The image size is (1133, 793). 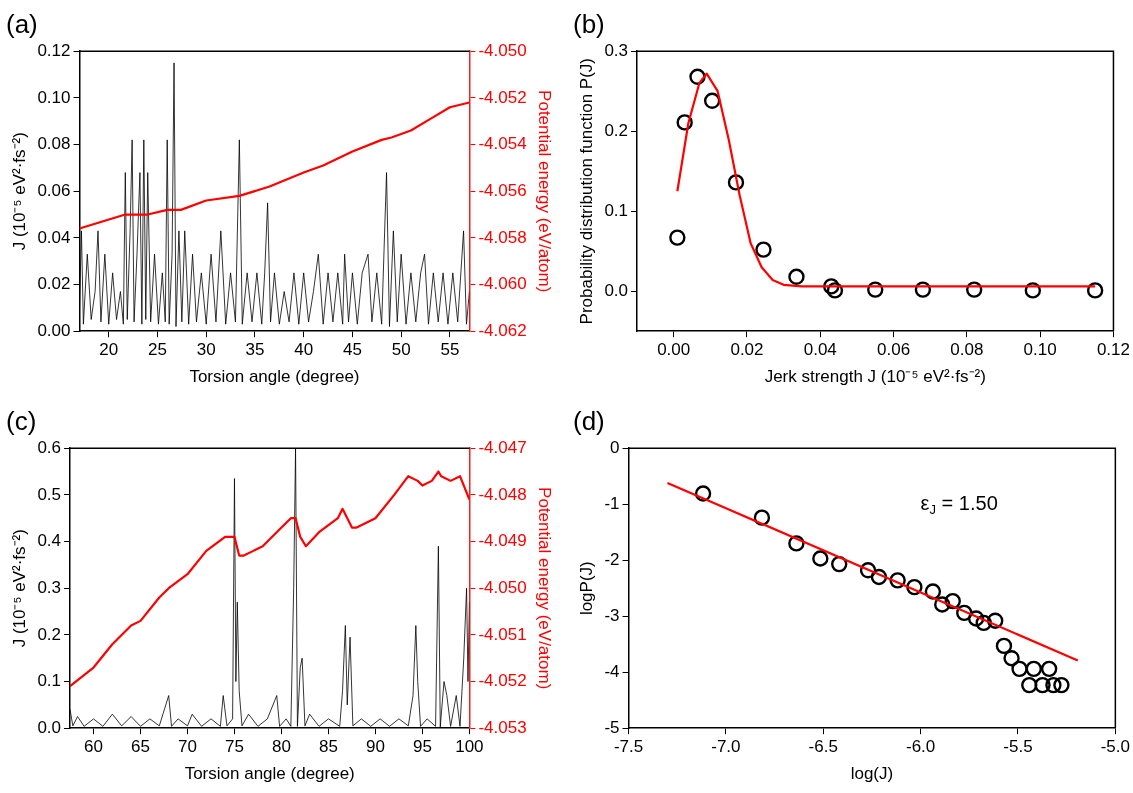 What do you see at coordinates (206, 350) in the screenshot?
I see `x-tick-label: 30` at bounding box center [206, 350].